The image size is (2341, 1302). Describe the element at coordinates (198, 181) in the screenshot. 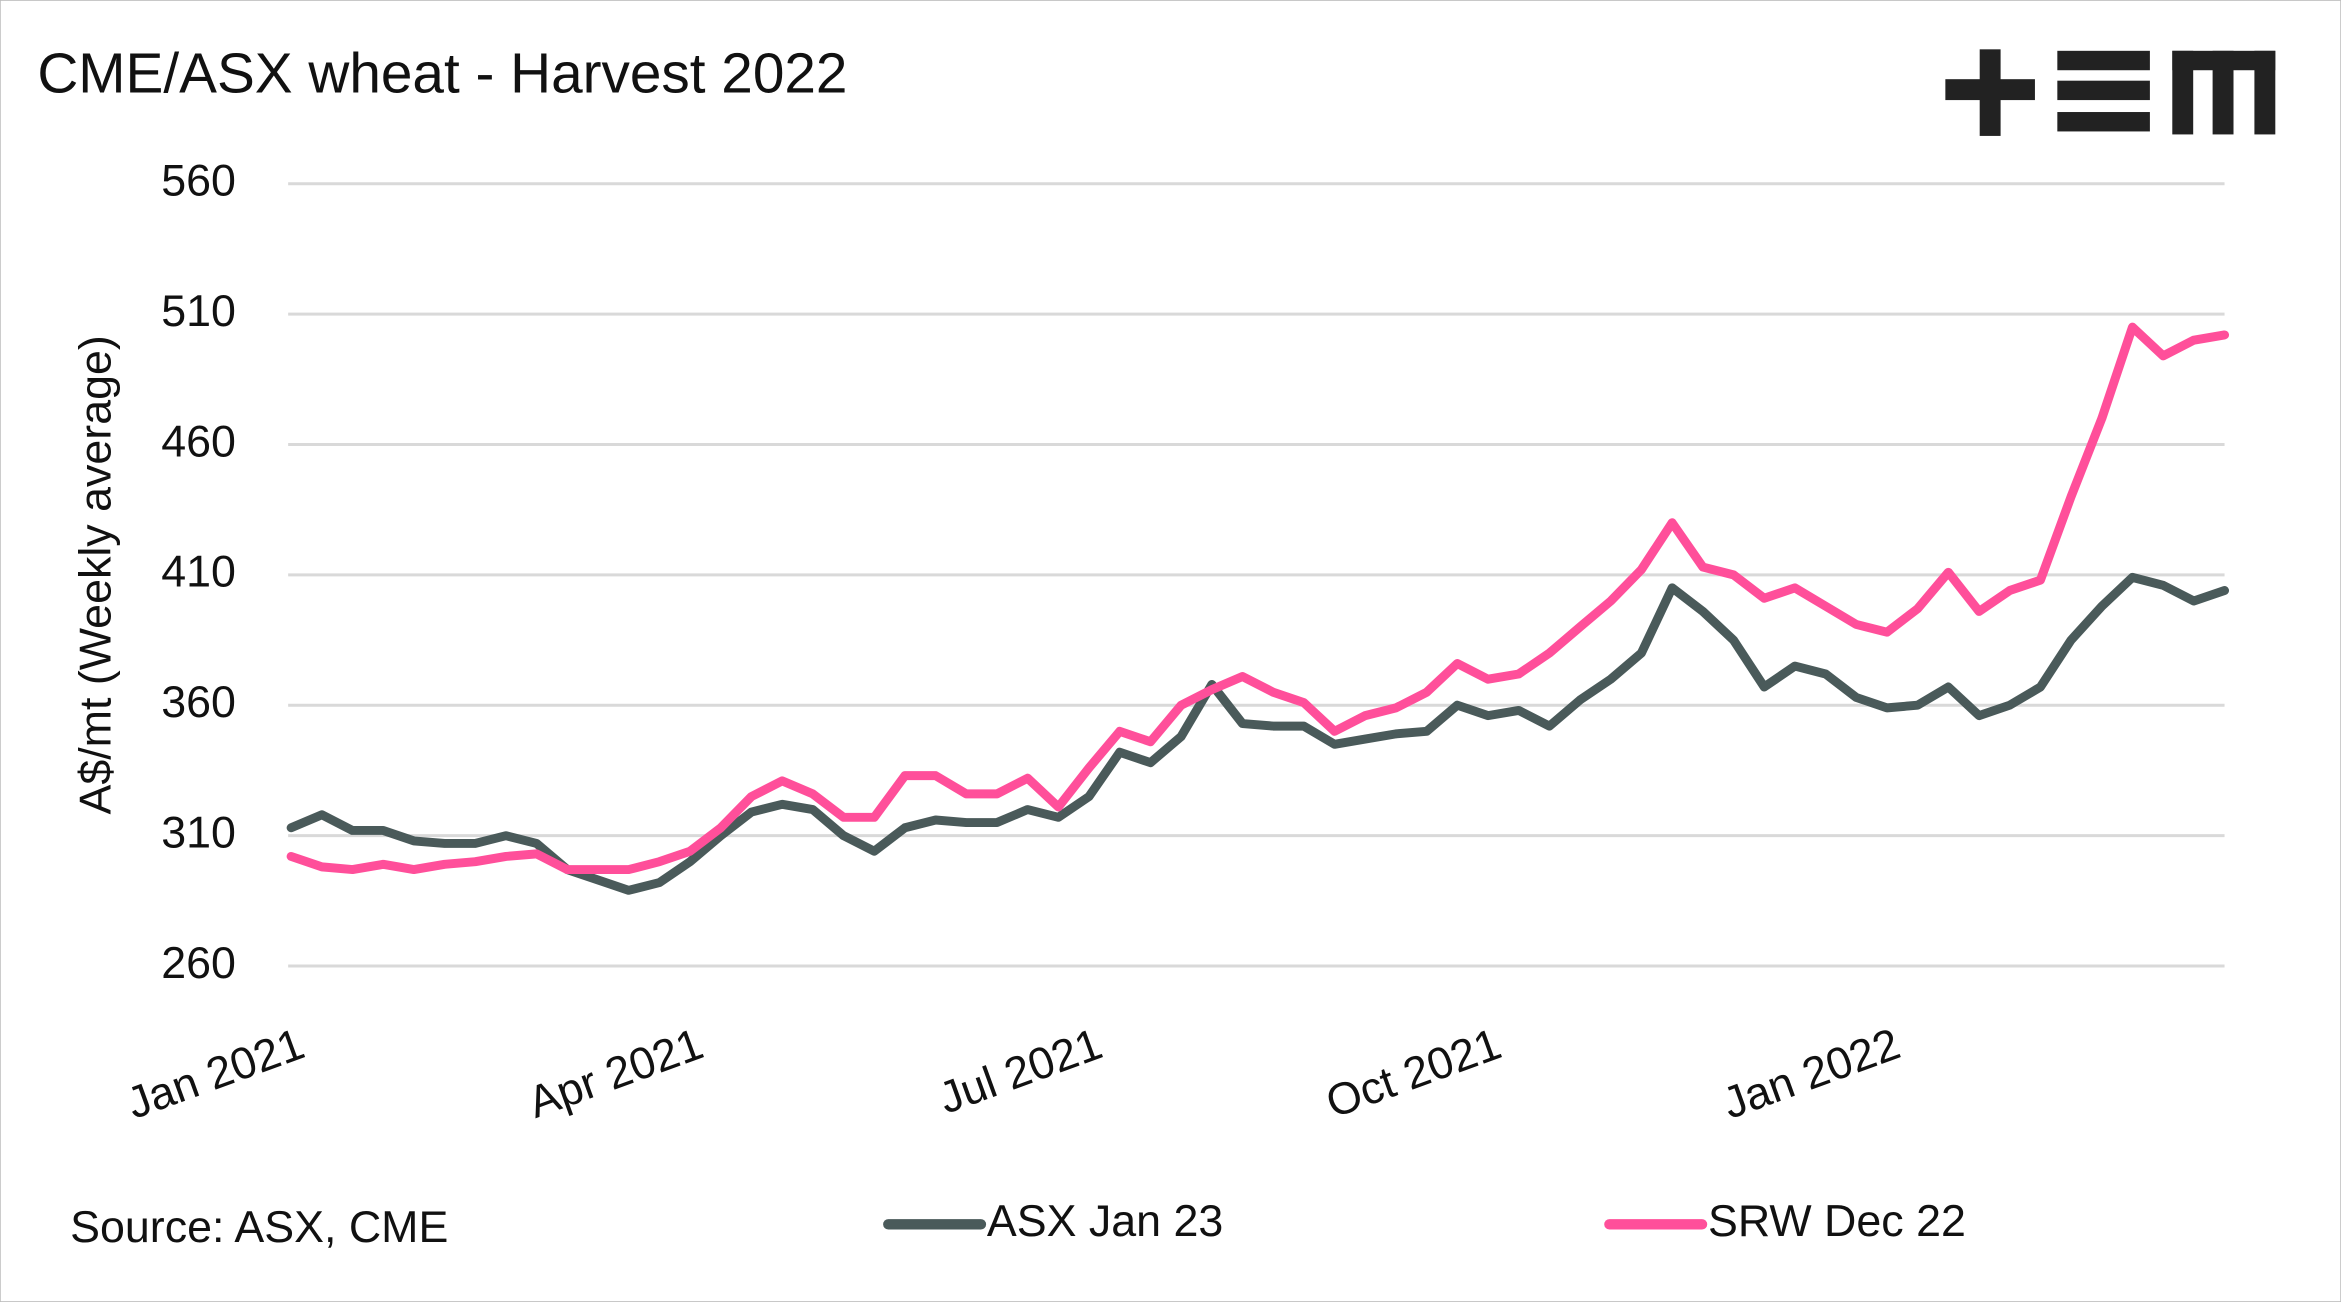

I see `y-tick-label: 560` at that location.